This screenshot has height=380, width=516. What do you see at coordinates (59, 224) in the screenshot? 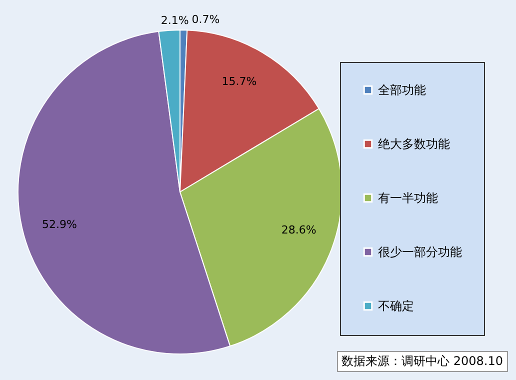
I see `data-label: 52.9%` at bounding box center [59, 224].